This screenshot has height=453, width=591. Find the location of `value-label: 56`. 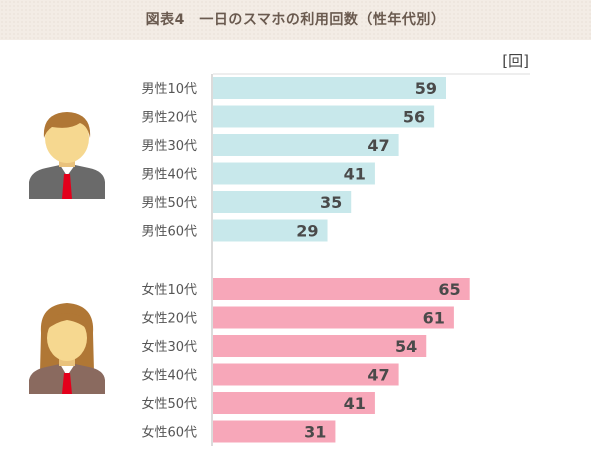

value-label: 56 is located at coordinates (414, 117).